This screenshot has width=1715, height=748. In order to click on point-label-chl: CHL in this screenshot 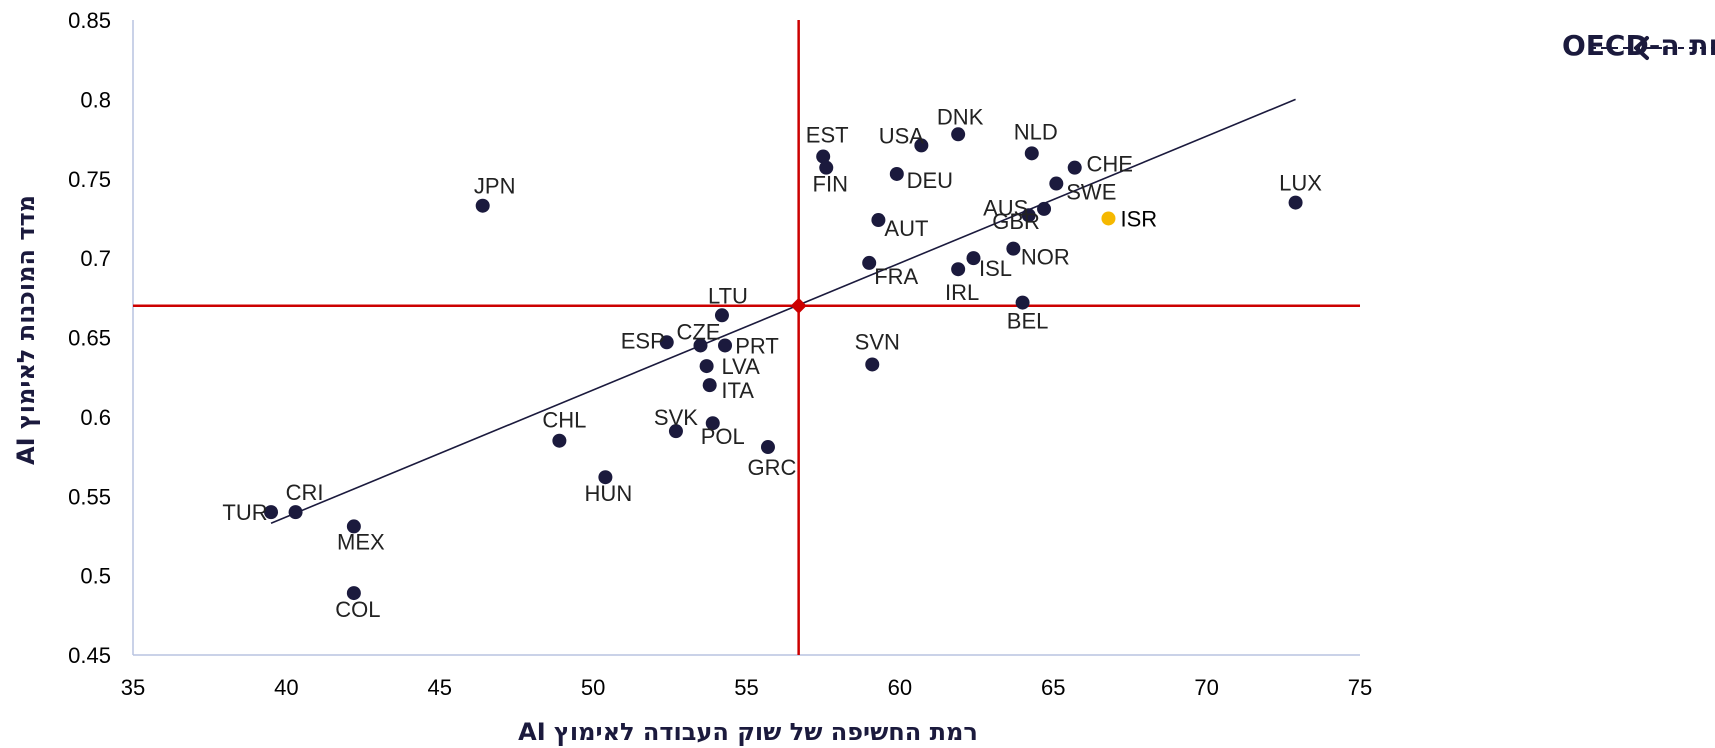, I will do `click(564, 420)`.